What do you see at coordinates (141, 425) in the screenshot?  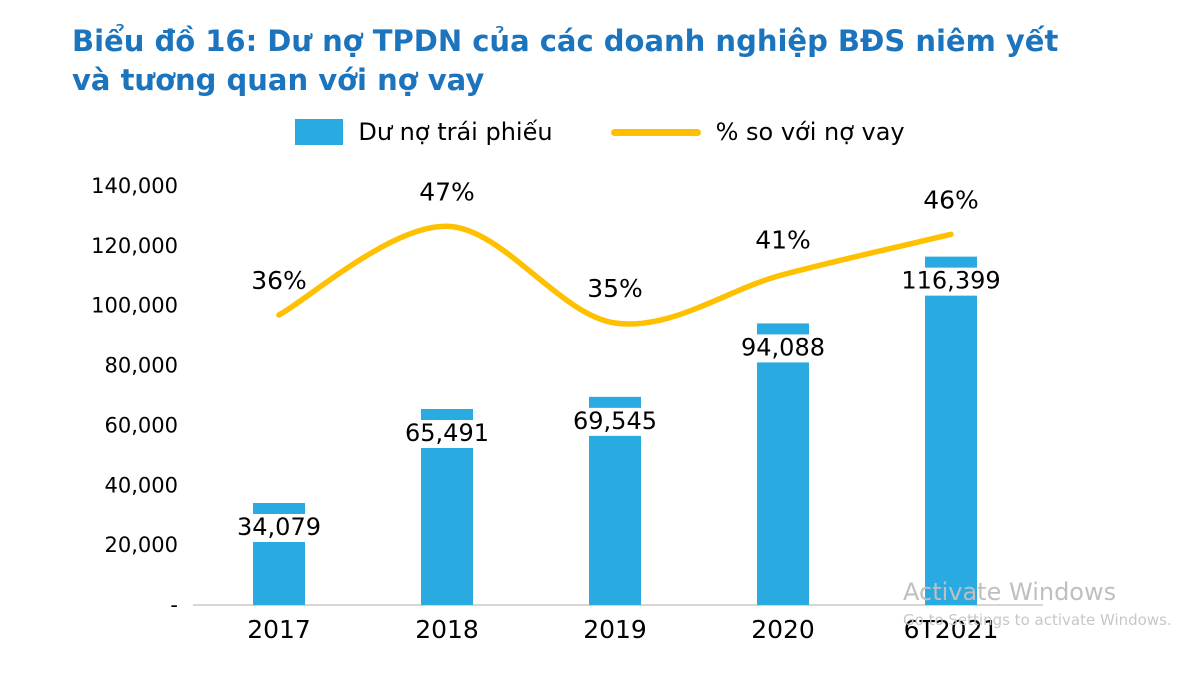 I see `svg-text: 60,000` at bounding box center [141, 425].